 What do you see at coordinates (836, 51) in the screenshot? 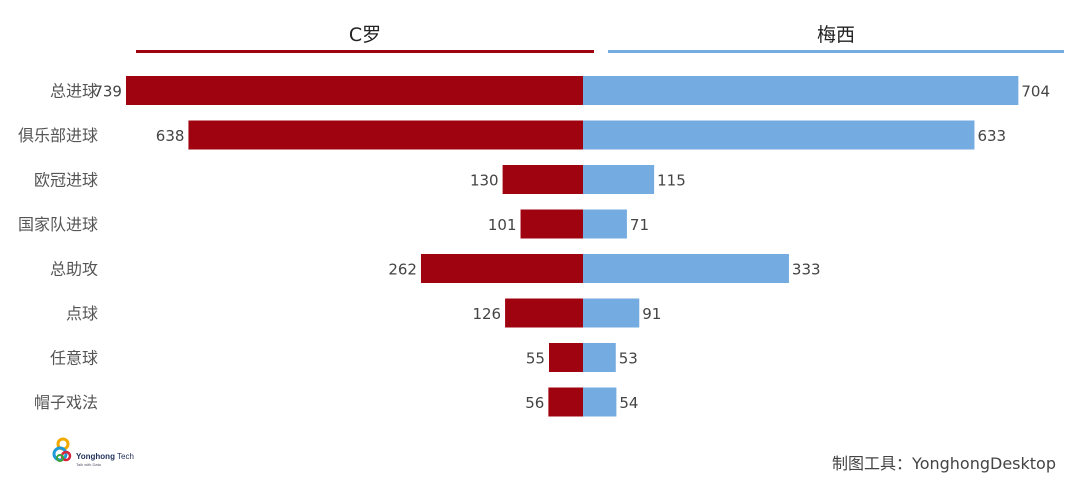
I see `series-header-right-underline` at bounding box center [836, 51].